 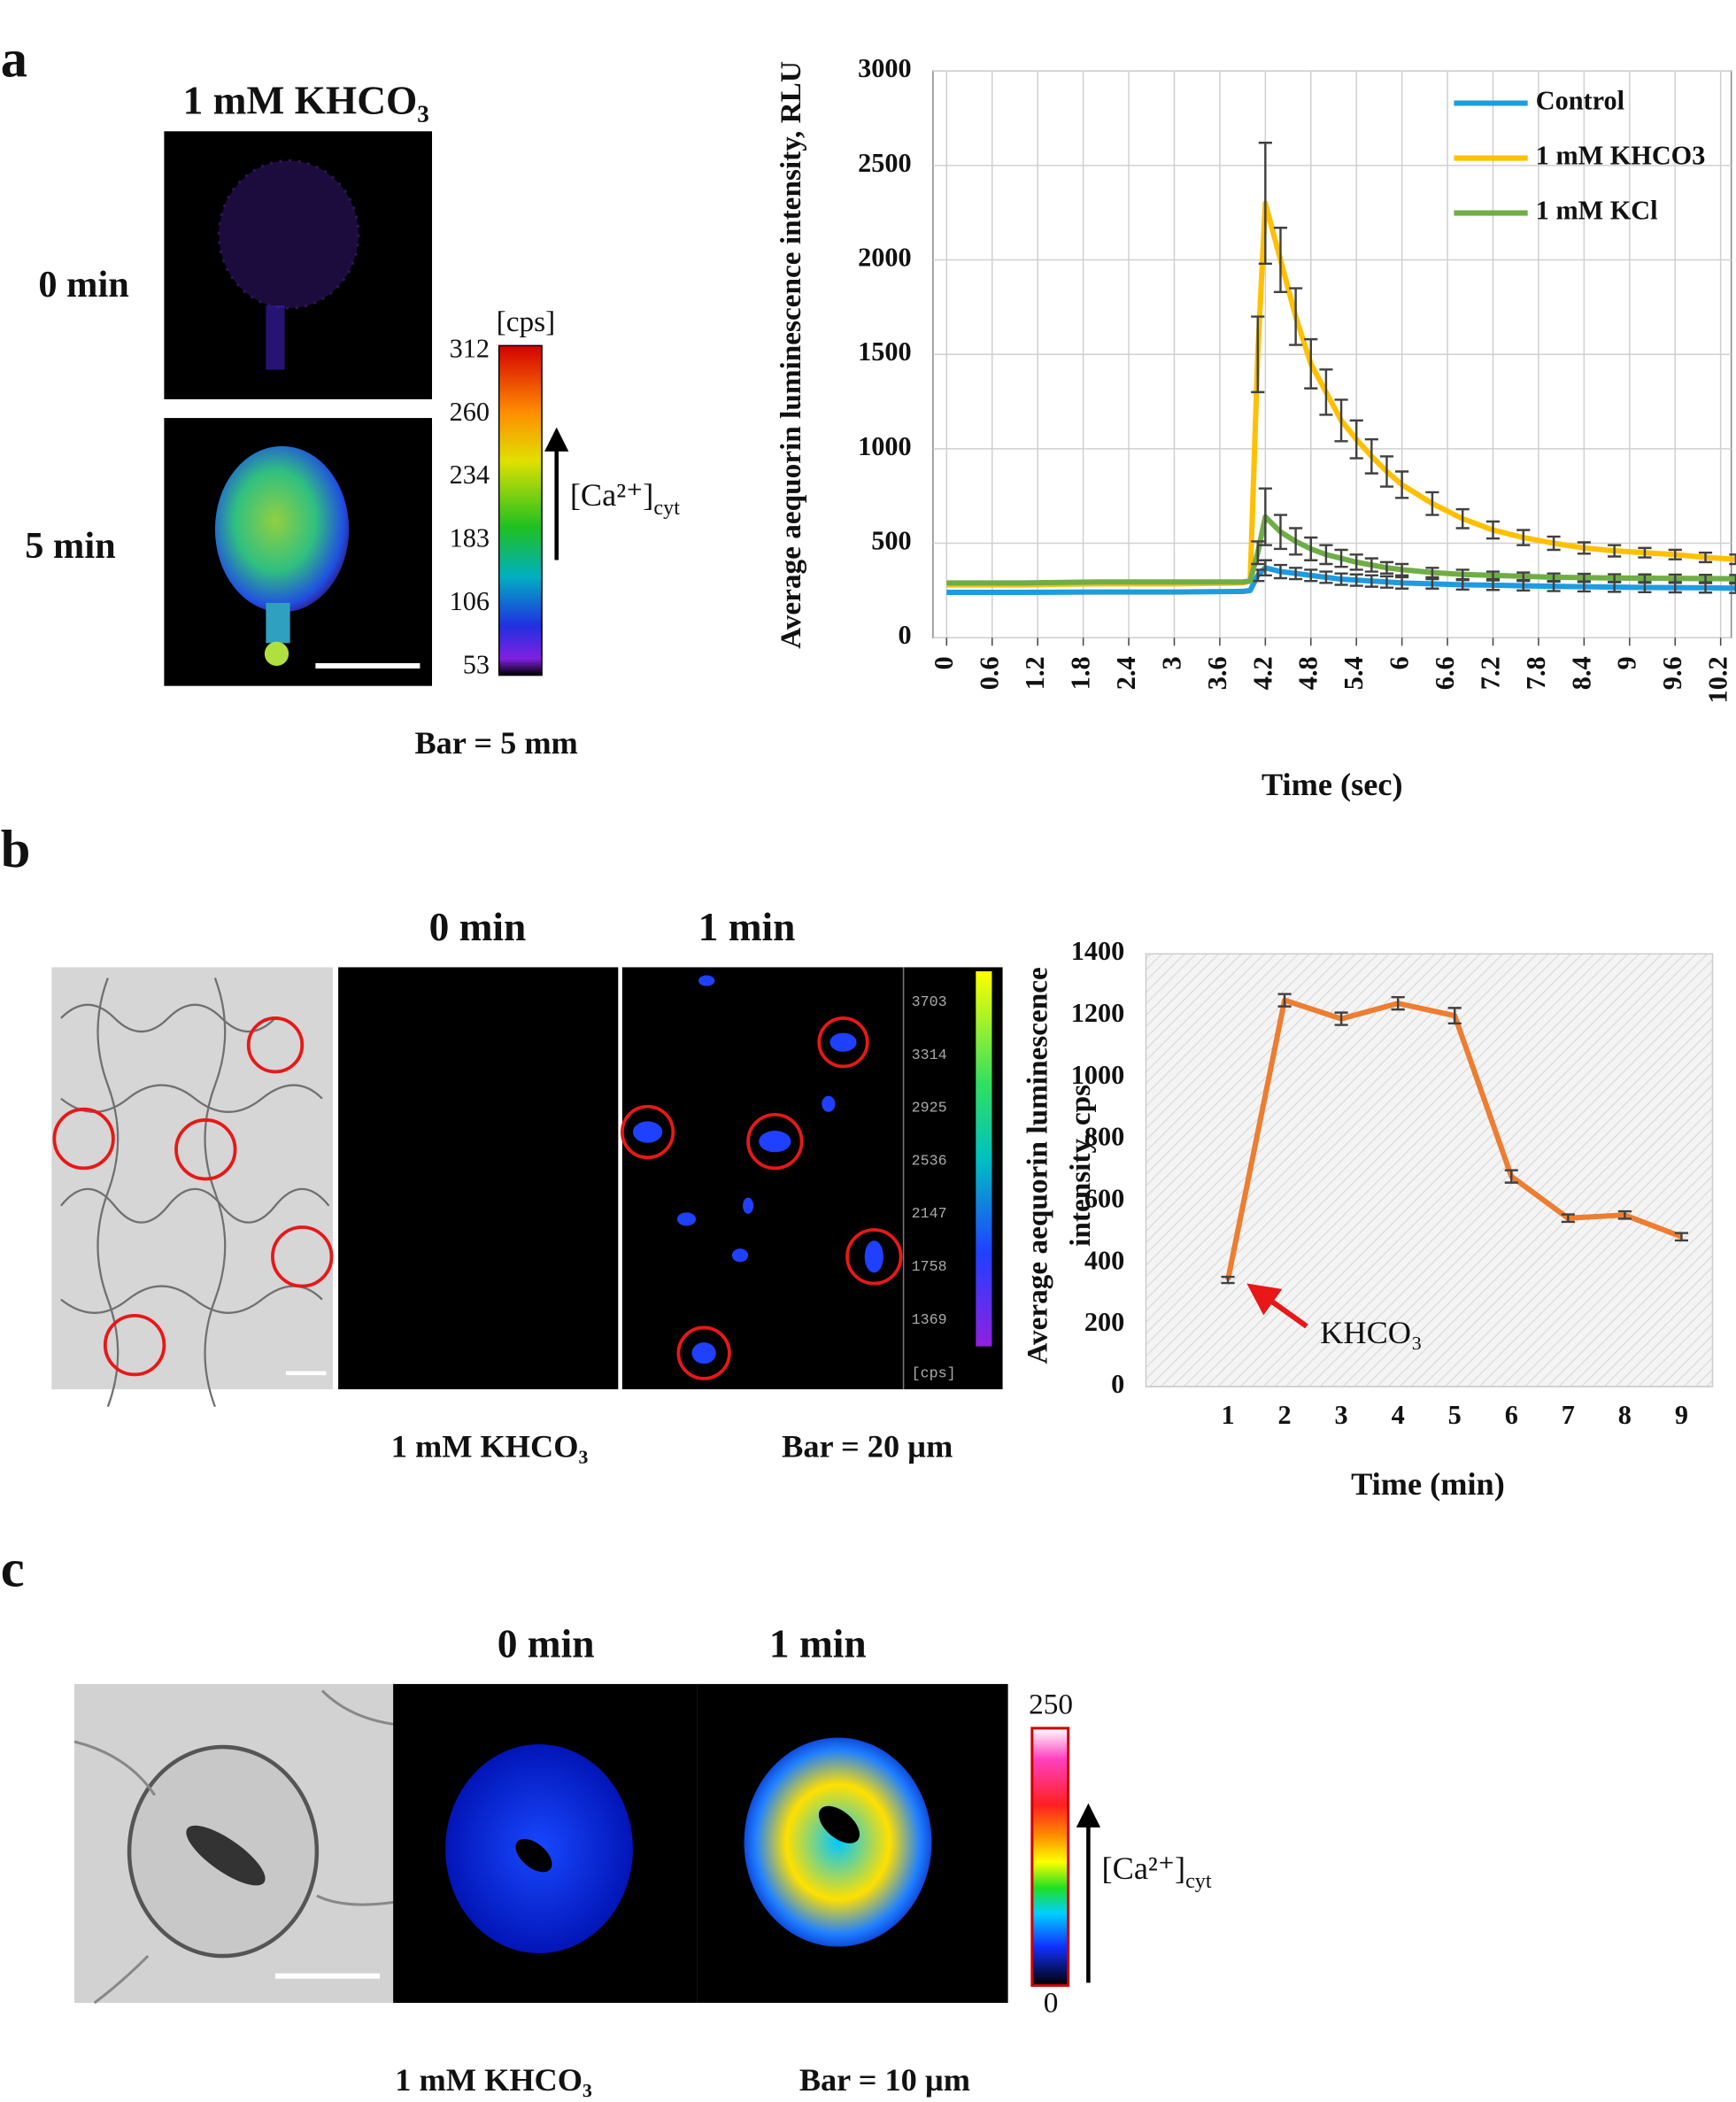 I want to click on colorbar-tick: 260, so click(x=470, y=412).